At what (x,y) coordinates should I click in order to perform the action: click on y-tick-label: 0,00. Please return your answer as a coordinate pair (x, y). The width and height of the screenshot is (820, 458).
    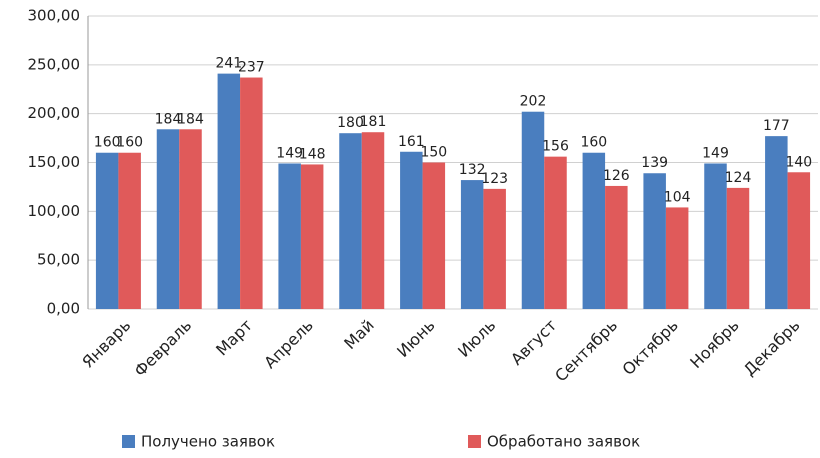
    Looking at the image, I should click on (63, 309).